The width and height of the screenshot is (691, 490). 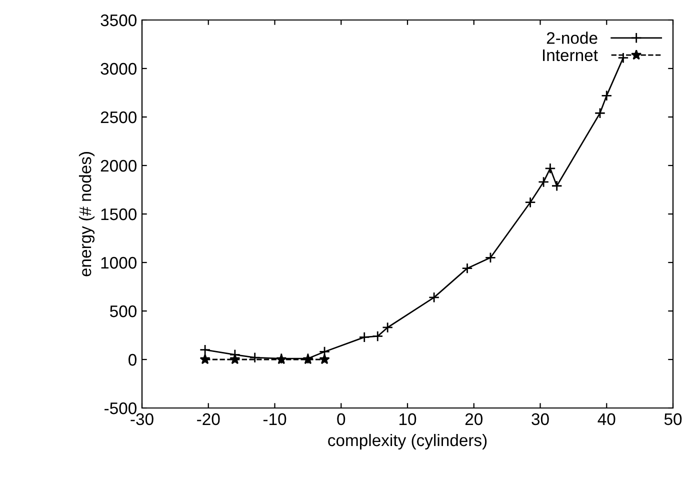 I want to click on x-tick-label: 20, so click(x=473, y=419).